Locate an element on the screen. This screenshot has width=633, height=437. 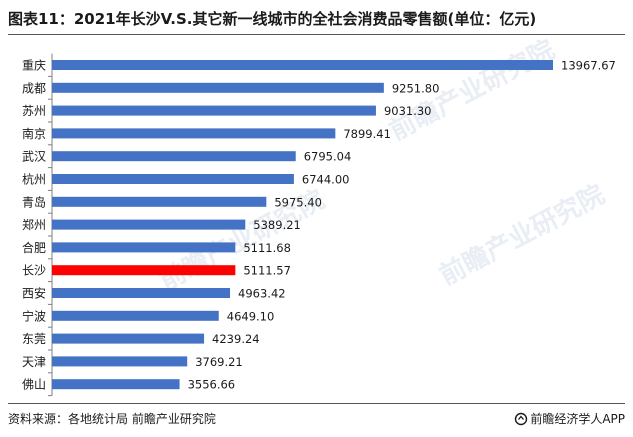
category-label: 天津 is located at coordinates (34, 362).